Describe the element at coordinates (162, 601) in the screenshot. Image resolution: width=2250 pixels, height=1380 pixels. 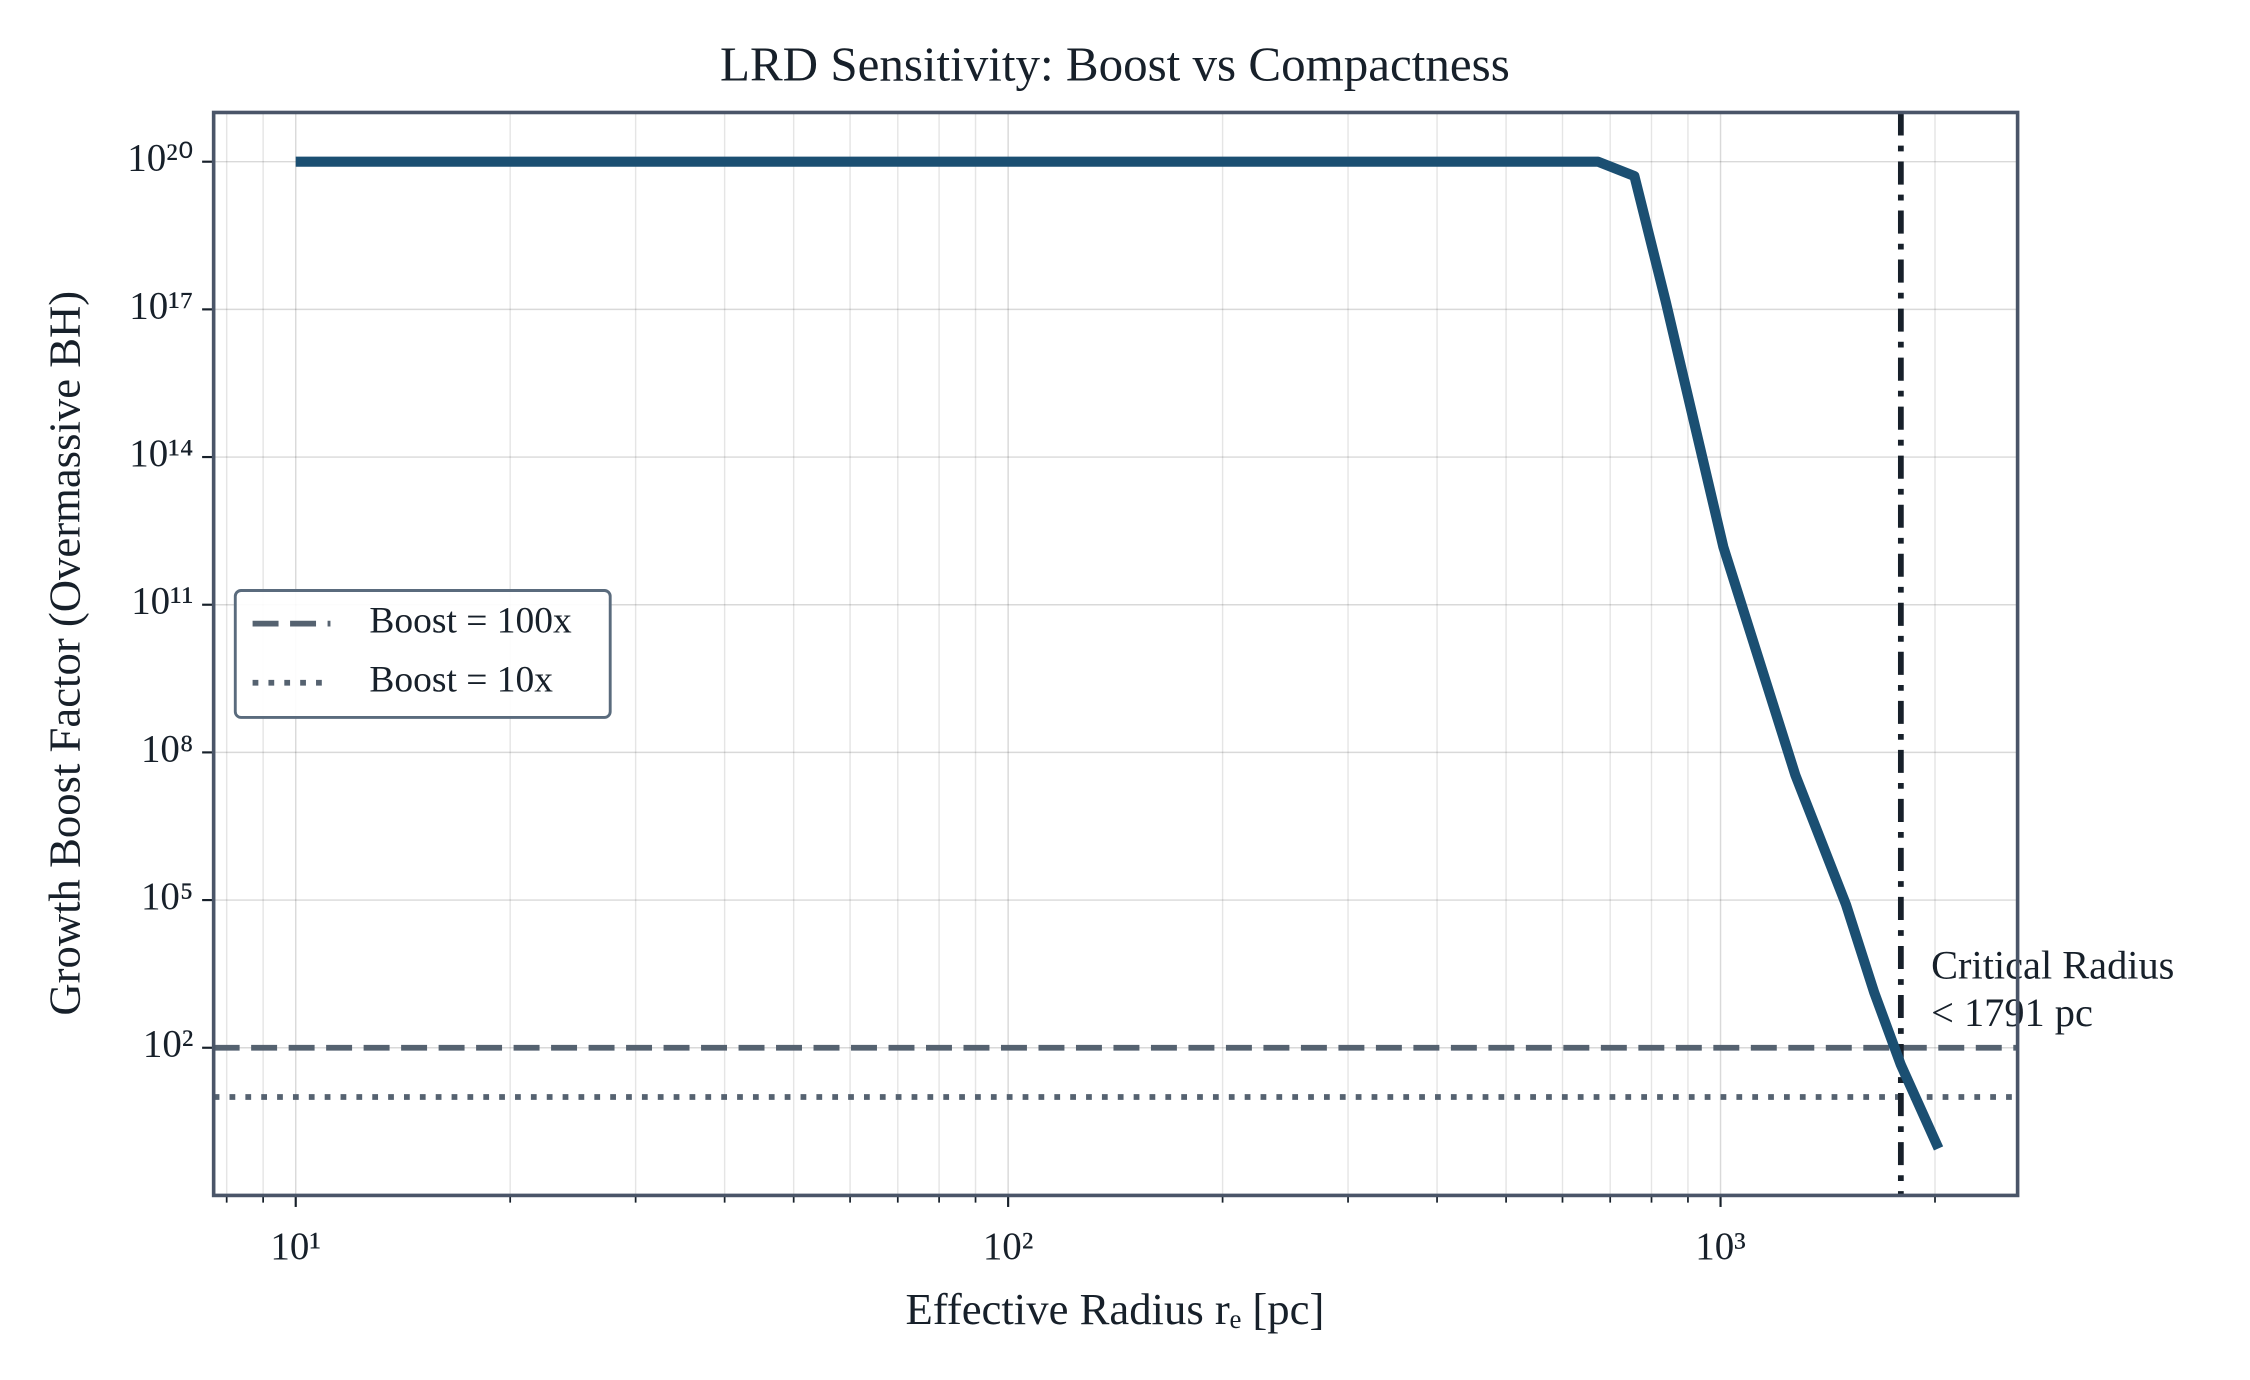
I see `y-tick-label: 10¹¹` at that location.